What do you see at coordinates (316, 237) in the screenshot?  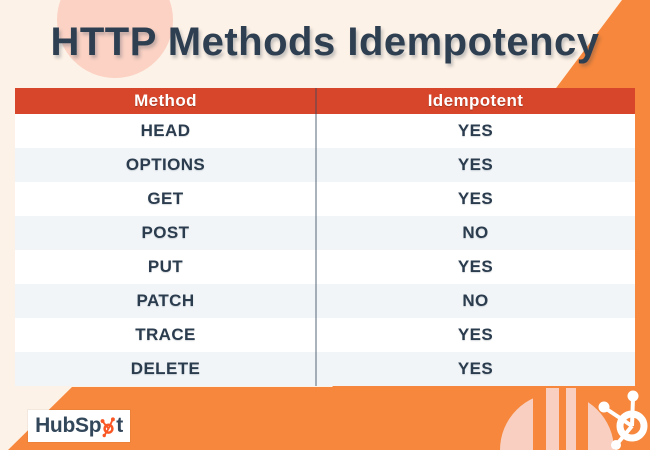 I see `column-divider-line` at bounding box center [316, 237].